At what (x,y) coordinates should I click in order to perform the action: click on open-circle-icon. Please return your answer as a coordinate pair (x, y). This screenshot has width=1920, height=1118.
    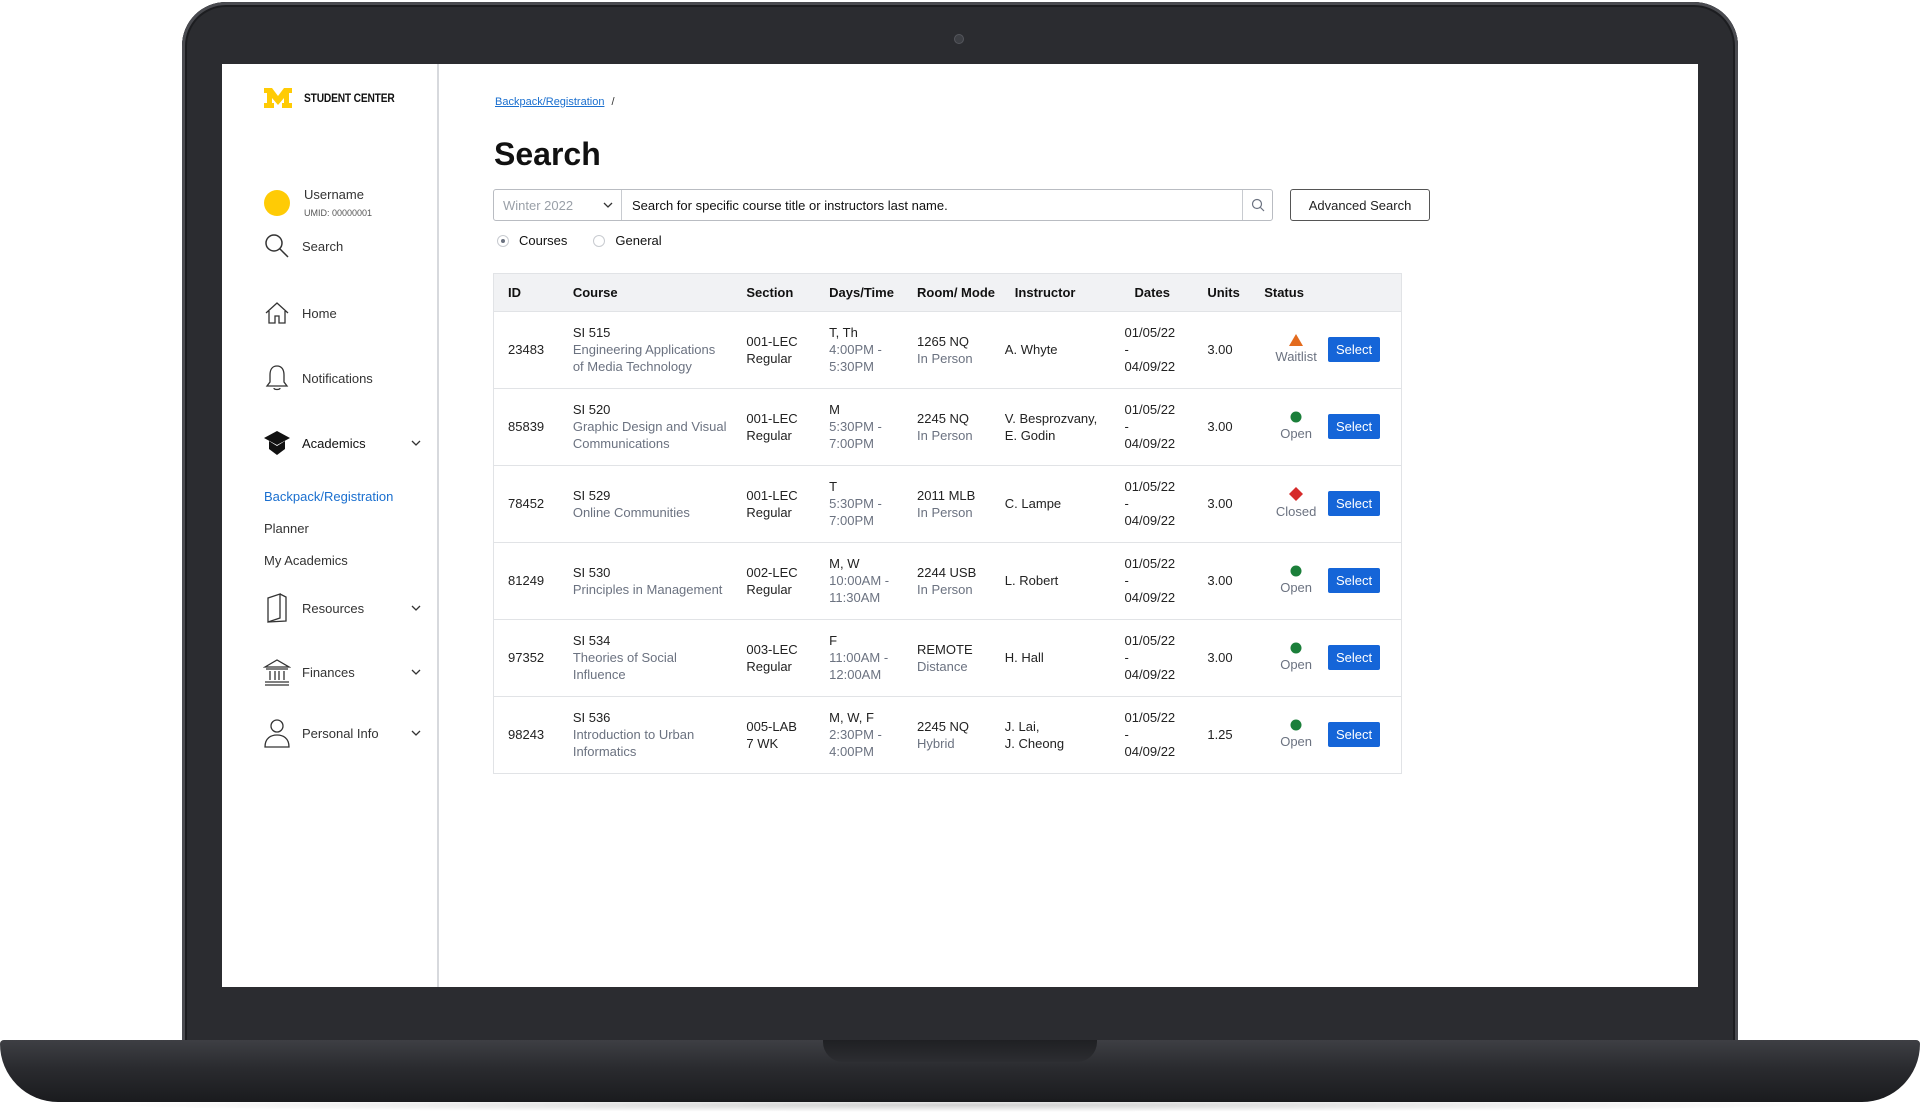
    Looking at the image, I should click on (1296, 417).